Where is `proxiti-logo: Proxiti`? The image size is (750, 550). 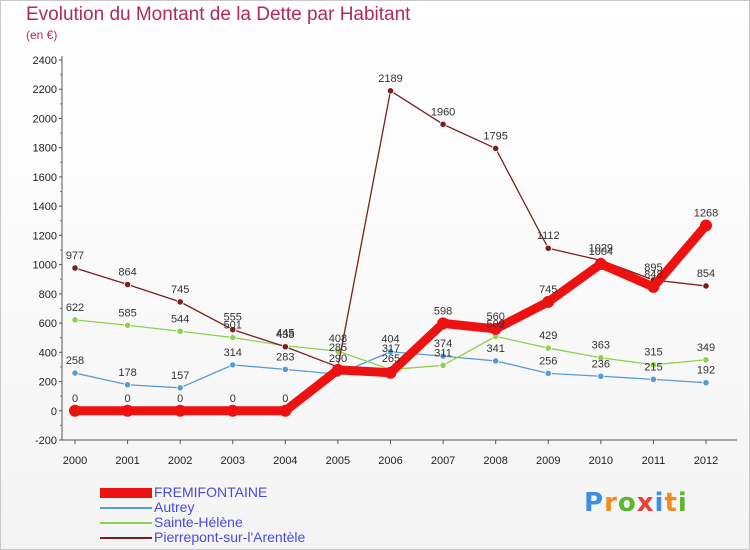
proxiti-logo: Proxiti is located at coordinates (636, 503).